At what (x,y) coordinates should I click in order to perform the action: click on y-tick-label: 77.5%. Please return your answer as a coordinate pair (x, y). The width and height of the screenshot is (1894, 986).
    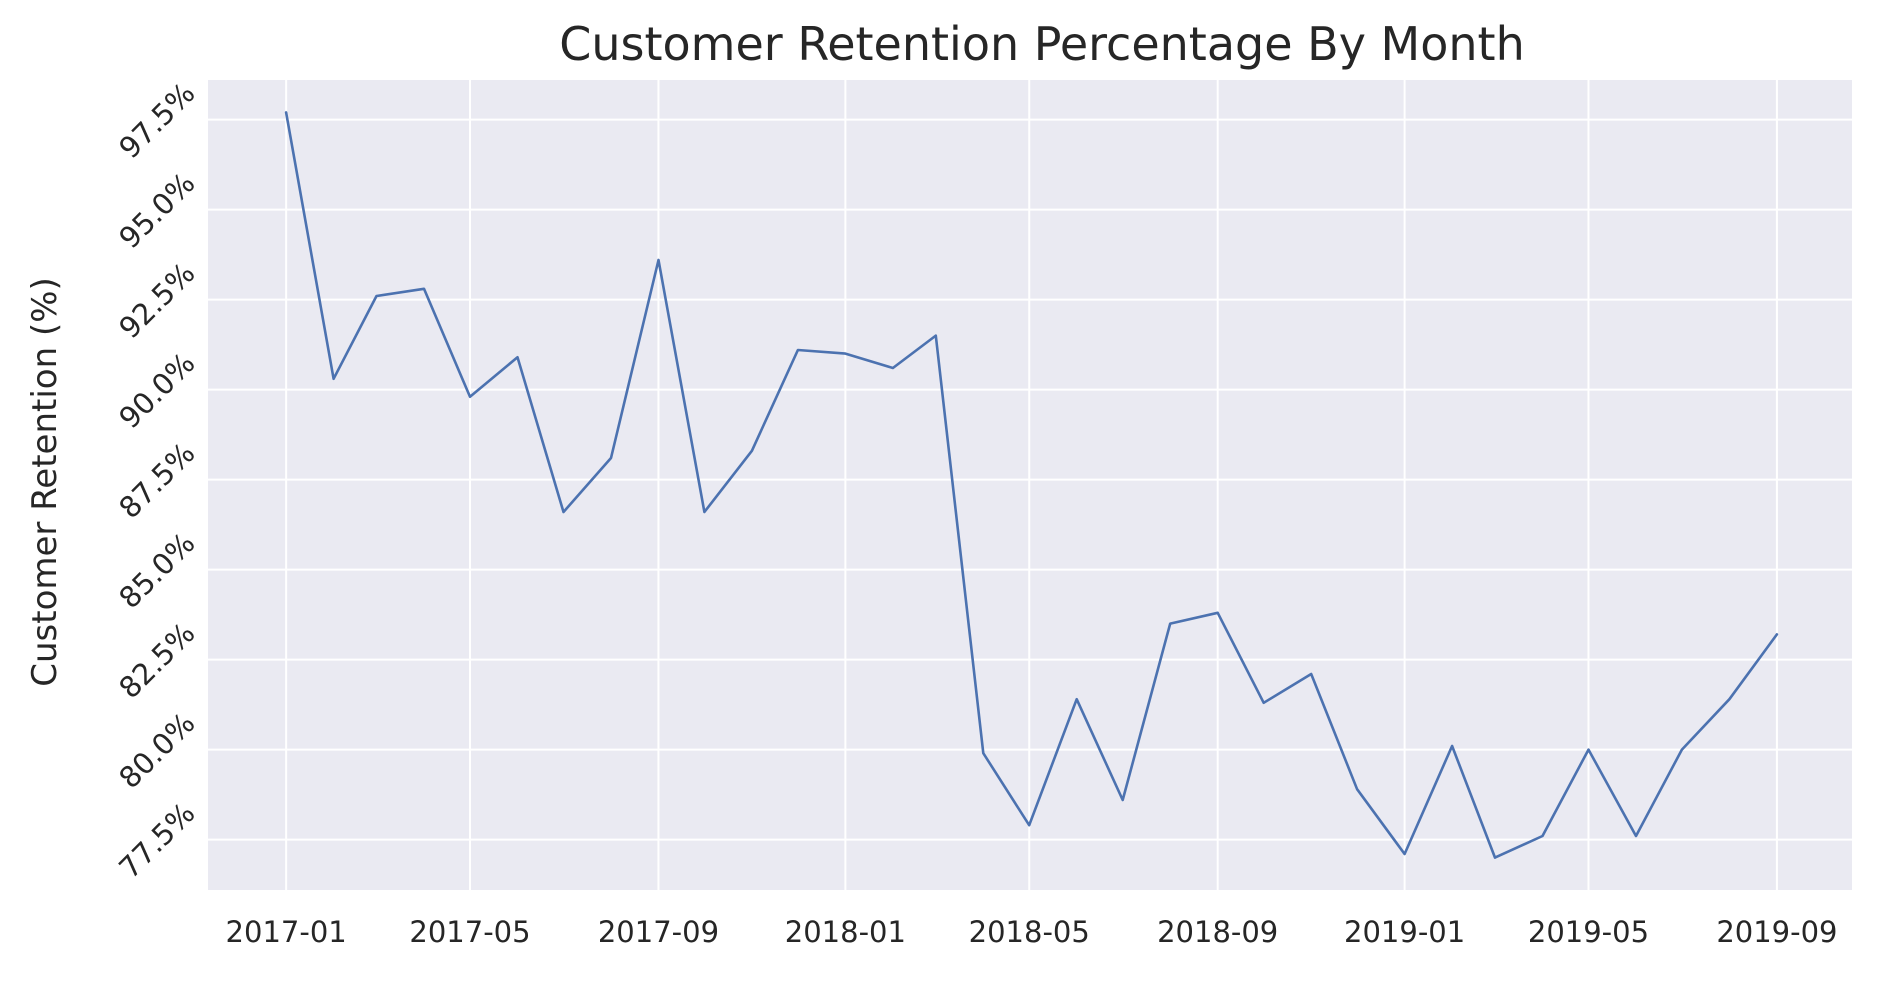
    Looking at the image, I should click on (156, 840).